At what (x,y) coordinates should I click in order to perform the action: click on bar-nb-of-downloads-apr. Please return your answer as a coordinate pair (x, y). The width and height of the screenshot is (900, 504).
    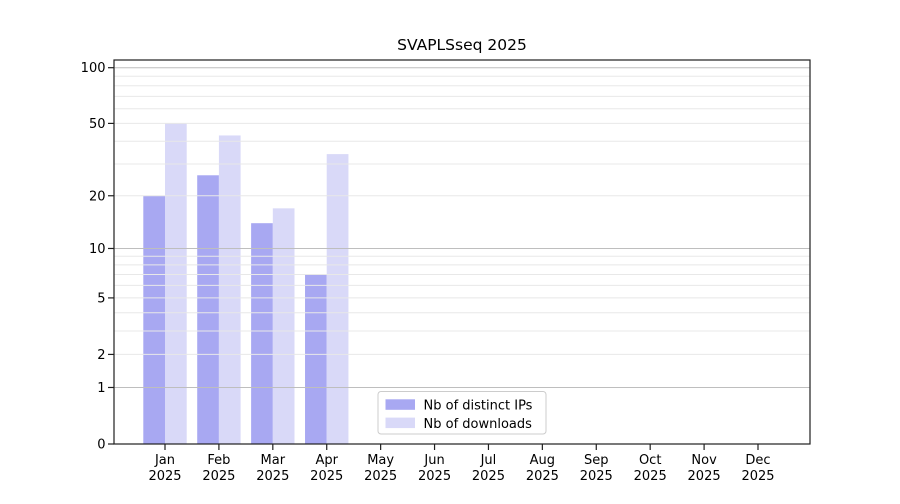
    Looking at the image, I should click on (337, 299).